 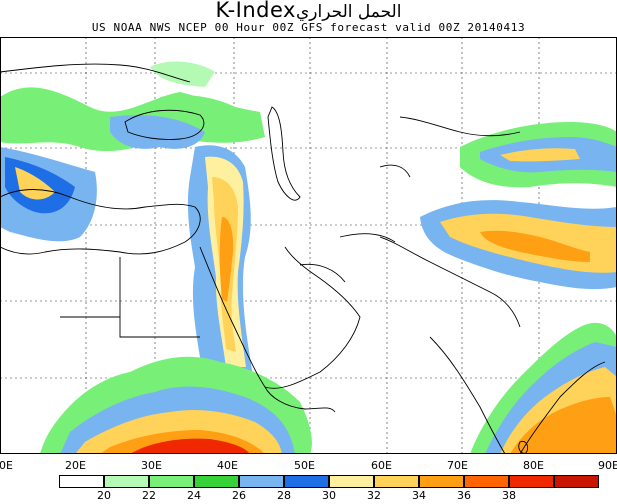 I want to click on title-main: K-Index, so click(x=255, y=11).